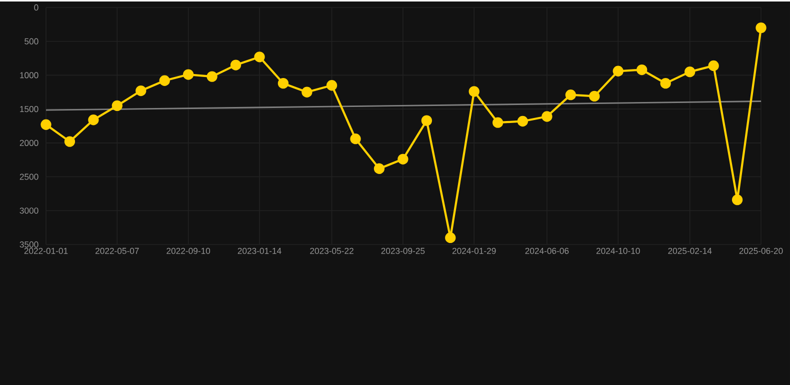 This screenshot has width=790, height=385. I want to click on x-tick-label: 2024-06-06, so click(547, 251).